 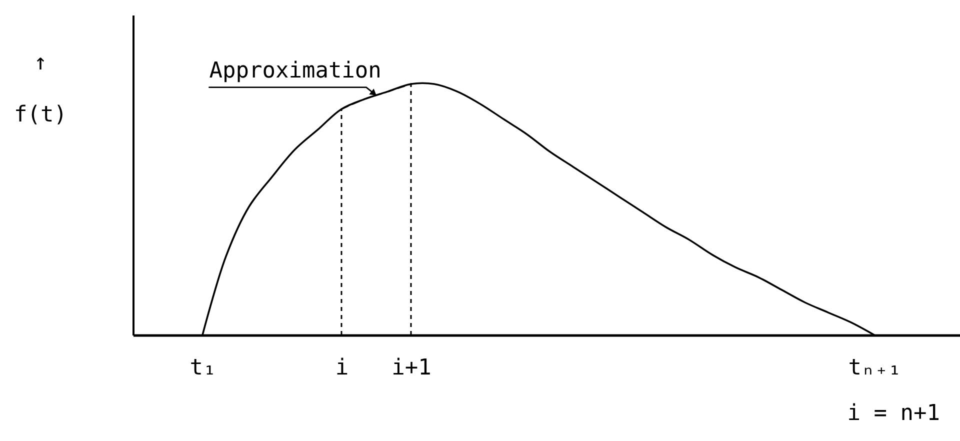 What do you see at coordinates (203, 368) in the screenshot?
I see `x-tick-label: t₁` at bounding box center [203, 368].